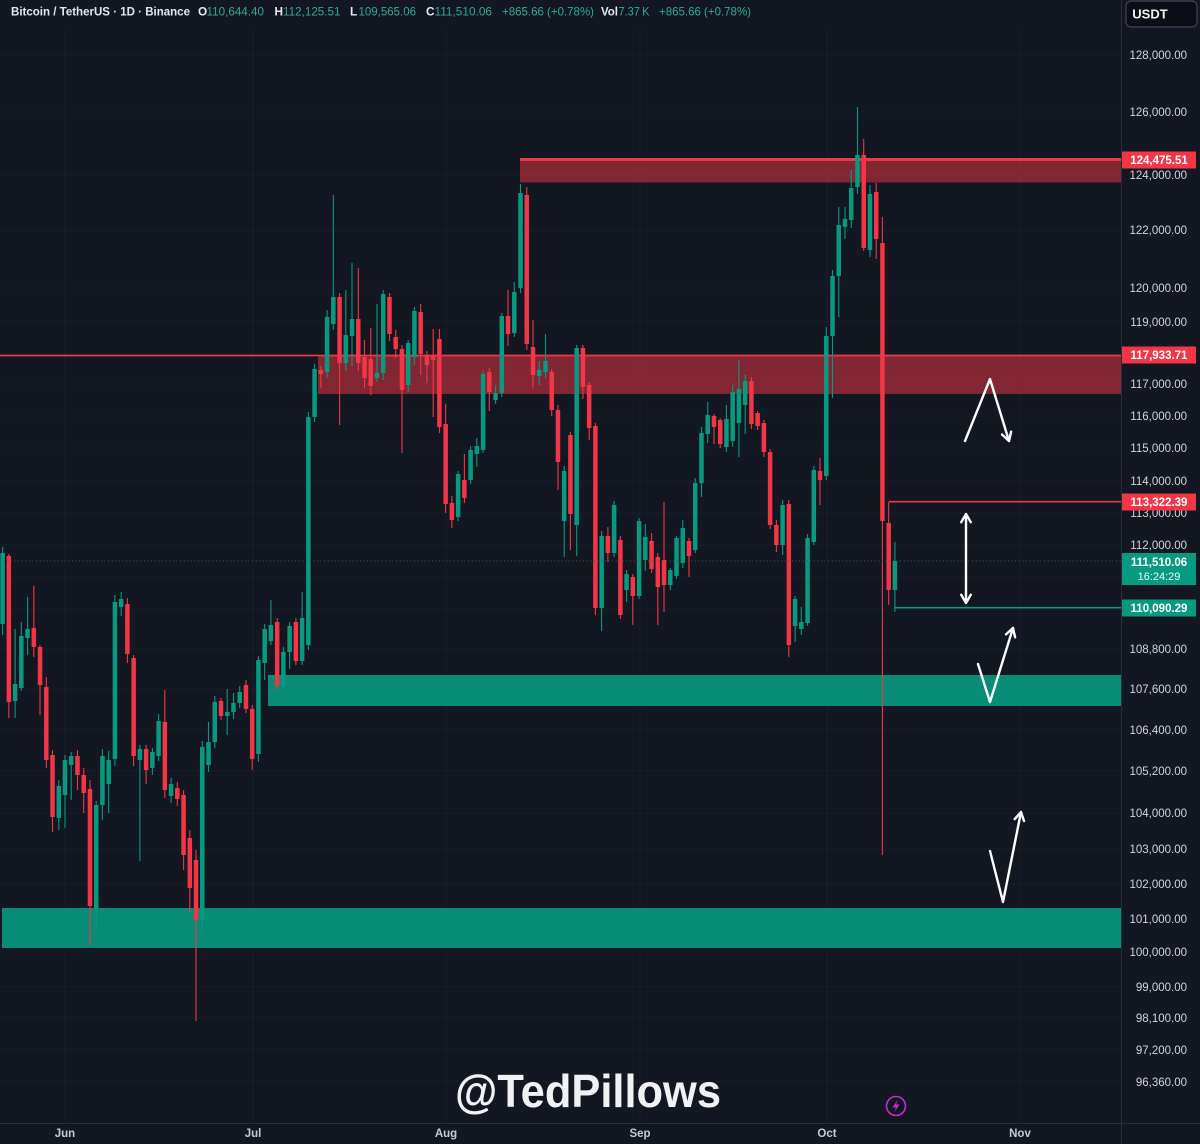 The image size is (1200, 1144). Describe the element at coordinates (446, 1134) in the screenshot. I see `svg-text: Aug` at that location.